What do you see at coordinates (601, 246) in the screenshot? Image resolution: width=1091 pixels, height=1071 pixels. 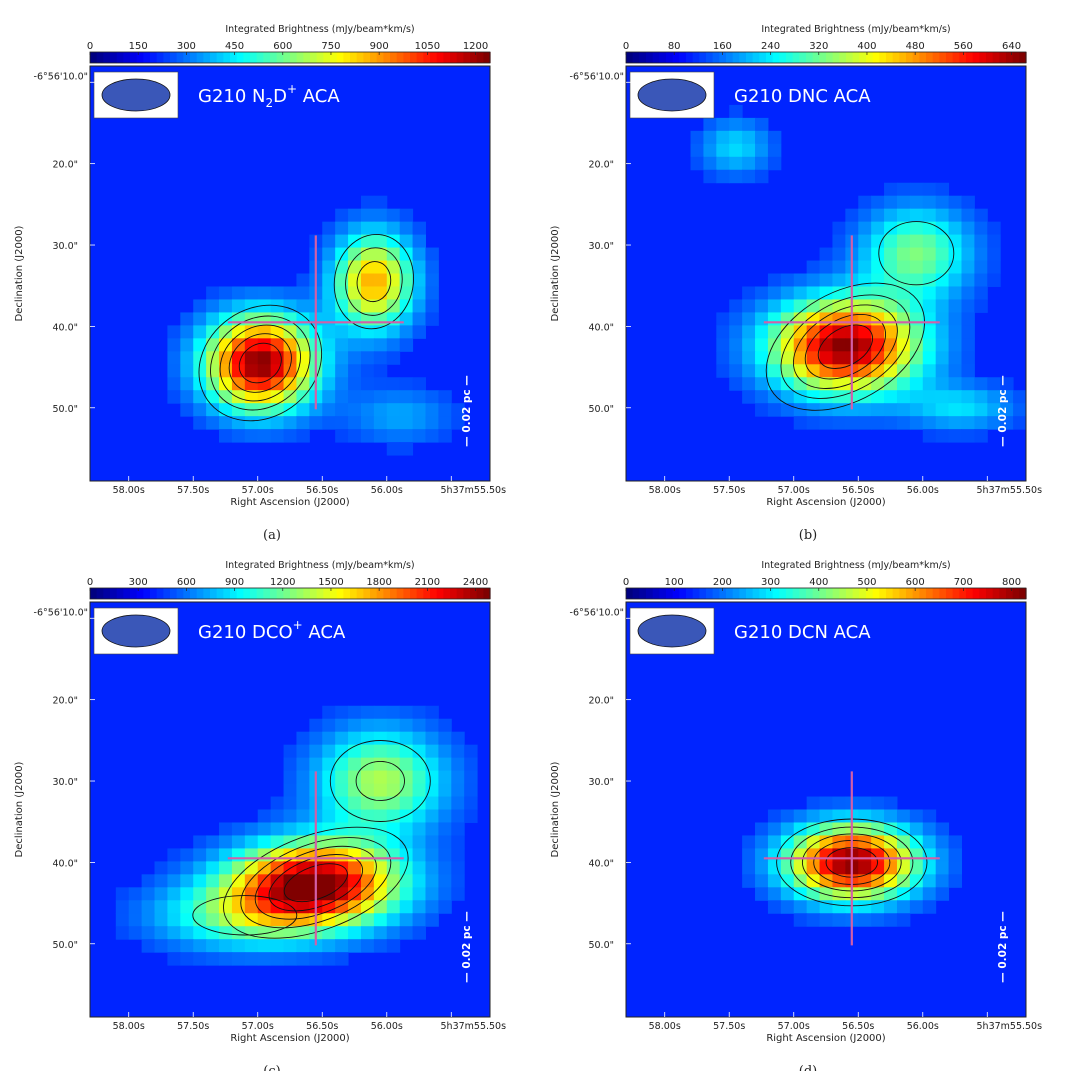 I see `y-tick-label: 30.0"` at bounding box center [601, 246].